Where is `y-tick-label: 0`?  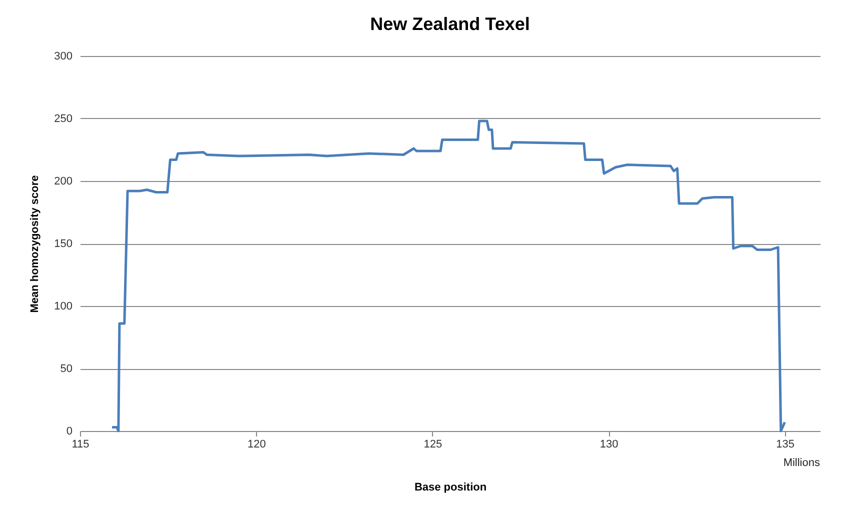
y-tick-label: 0 is located at coordinates (69, 432).